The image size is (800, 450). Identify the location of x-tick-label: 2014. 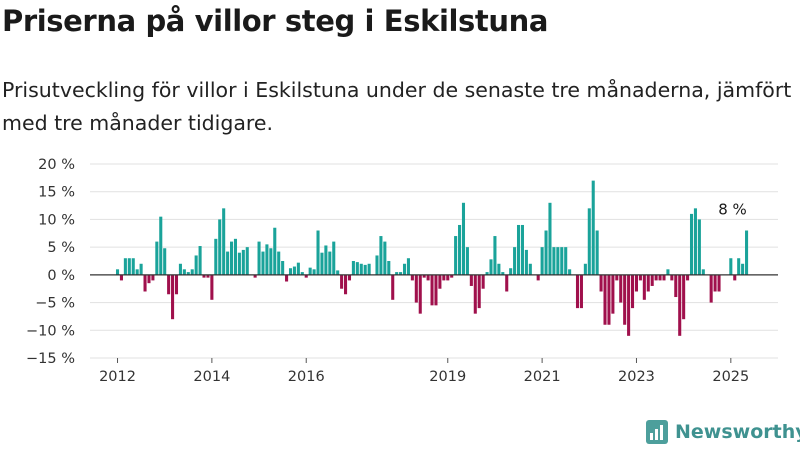
(211, 377).